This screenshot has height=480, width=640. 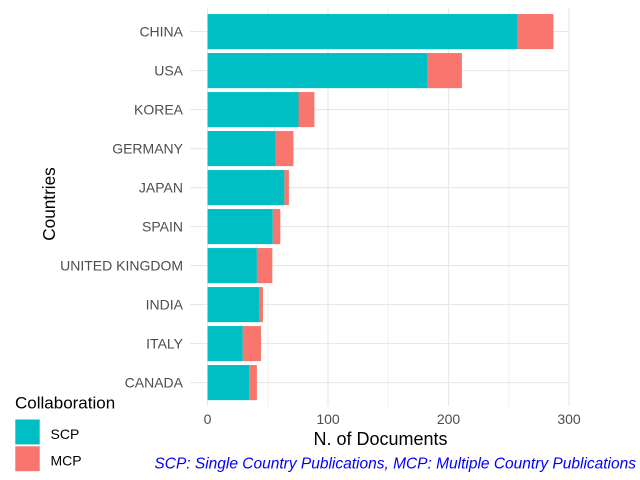 I want to click on svg-text: N. of Documents, so click(x=380, y=439).